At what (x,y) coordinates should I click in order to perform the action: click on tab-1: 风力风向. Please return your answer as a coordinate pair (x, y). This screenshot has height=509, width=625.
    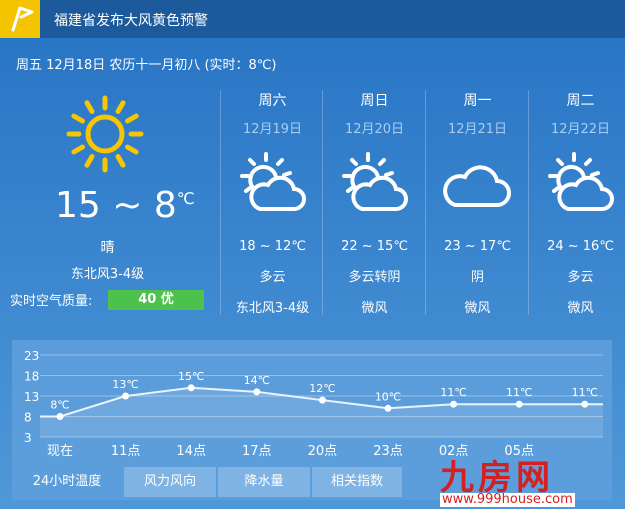
    Looking at the image, I should click on (170, 482).